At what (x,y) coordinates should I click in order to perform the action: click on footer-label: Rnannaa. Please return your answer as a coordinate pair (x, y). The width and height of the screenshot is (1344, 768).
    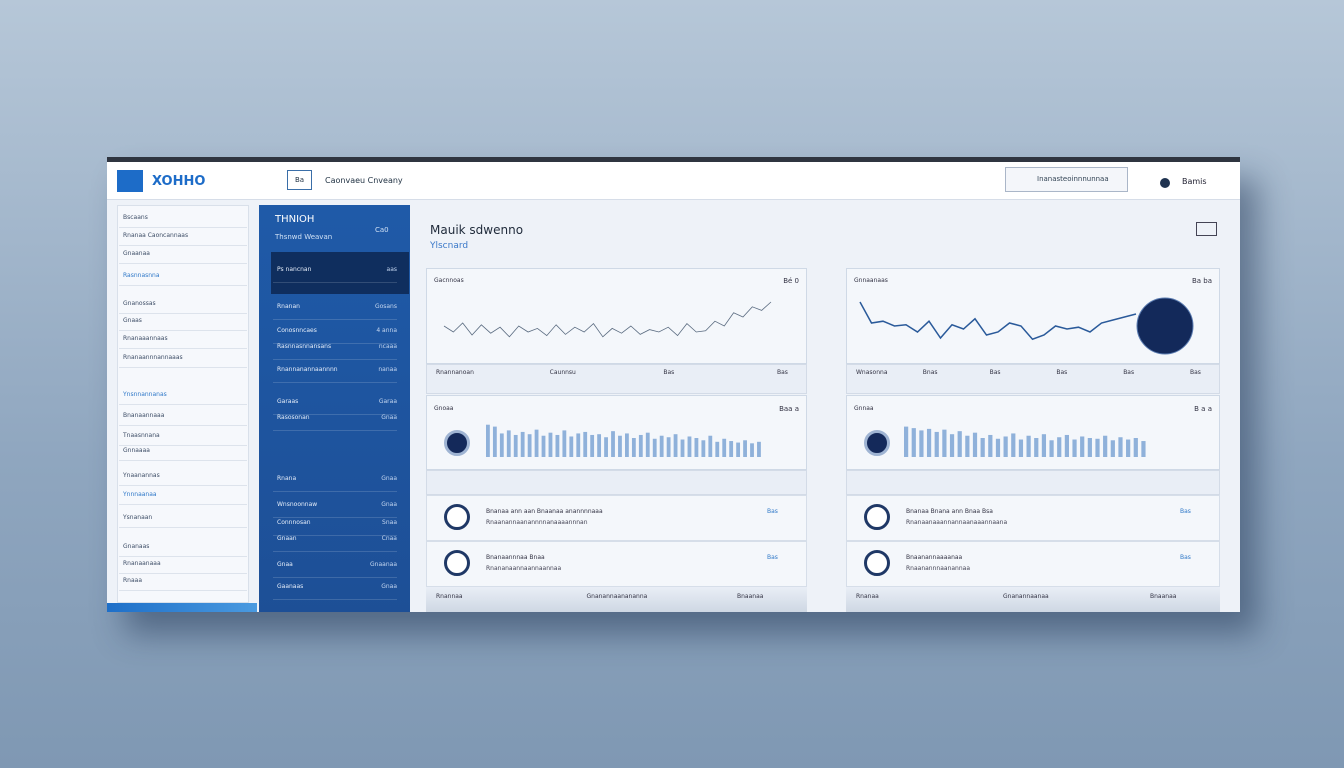
    Looking at the image, I should click on (449, 596).